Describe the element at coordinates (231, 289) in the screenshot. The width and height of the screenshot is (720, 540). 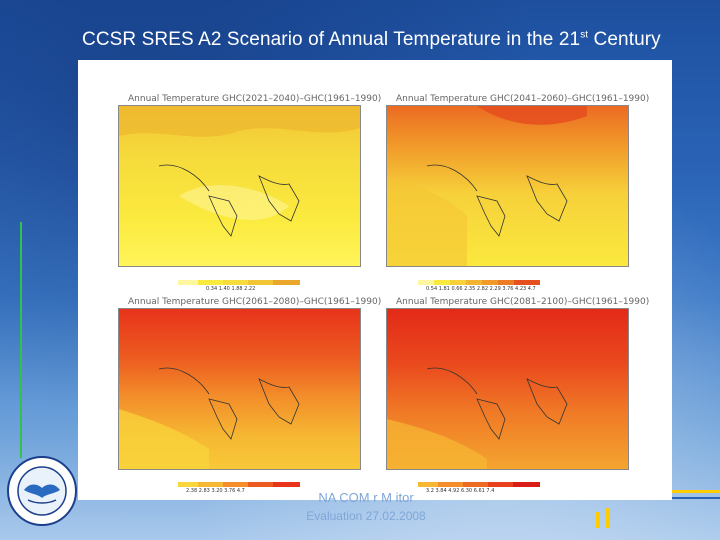
I see `colorbar-values-1: 0.34 1.40 1.88 2.22` at that location.